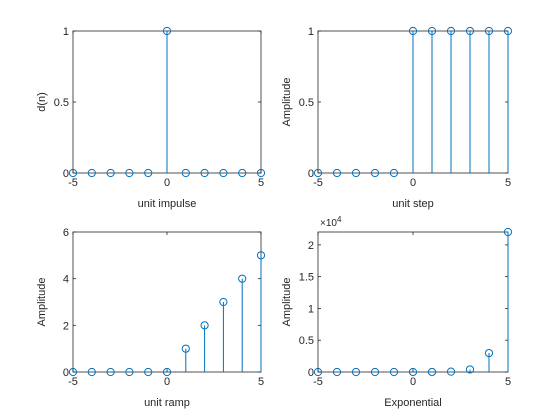  What do you see at coordinates (413, 204) in the screenshot?
I see `x-axis-label: unit step` at bounding box center [413, 204].